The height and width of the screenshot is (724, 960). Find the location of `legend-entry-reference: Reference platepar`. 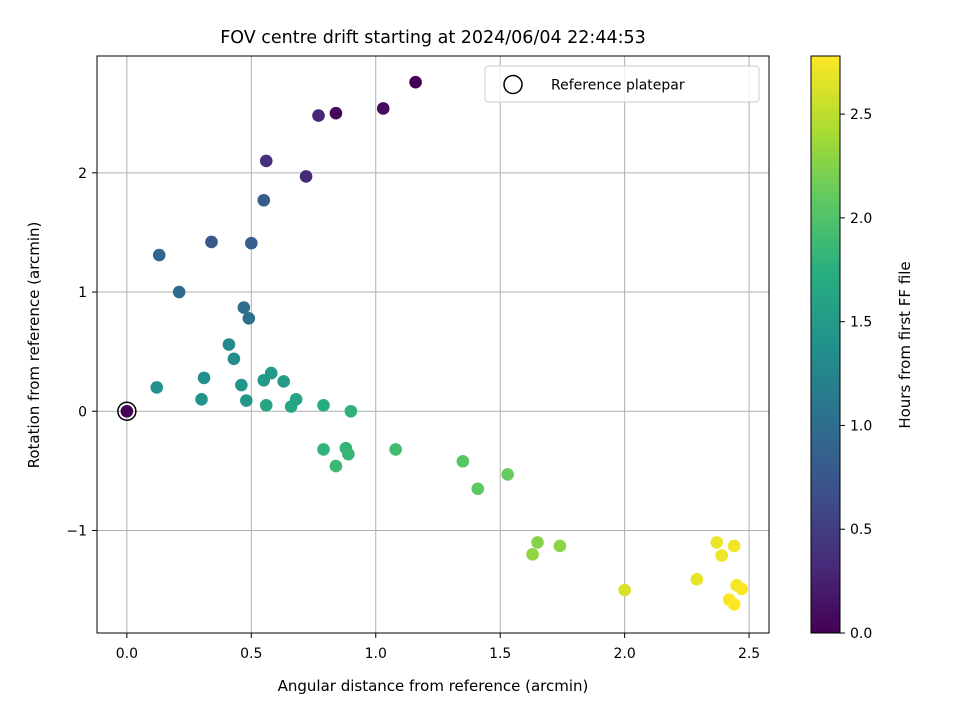

legend-entry-reference: Reference platepar is located at coordinates (618, 86).